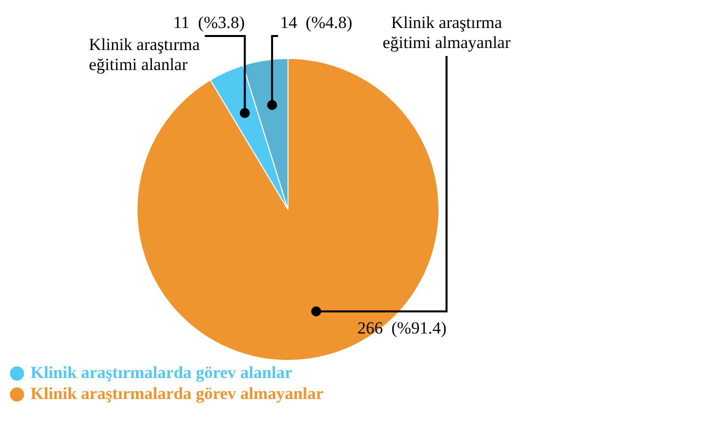  Describe the element at coordinates (161, 372) in the screenshot. I see `legend-label: Klinik araştırmalarda görev alanlar` at that location.